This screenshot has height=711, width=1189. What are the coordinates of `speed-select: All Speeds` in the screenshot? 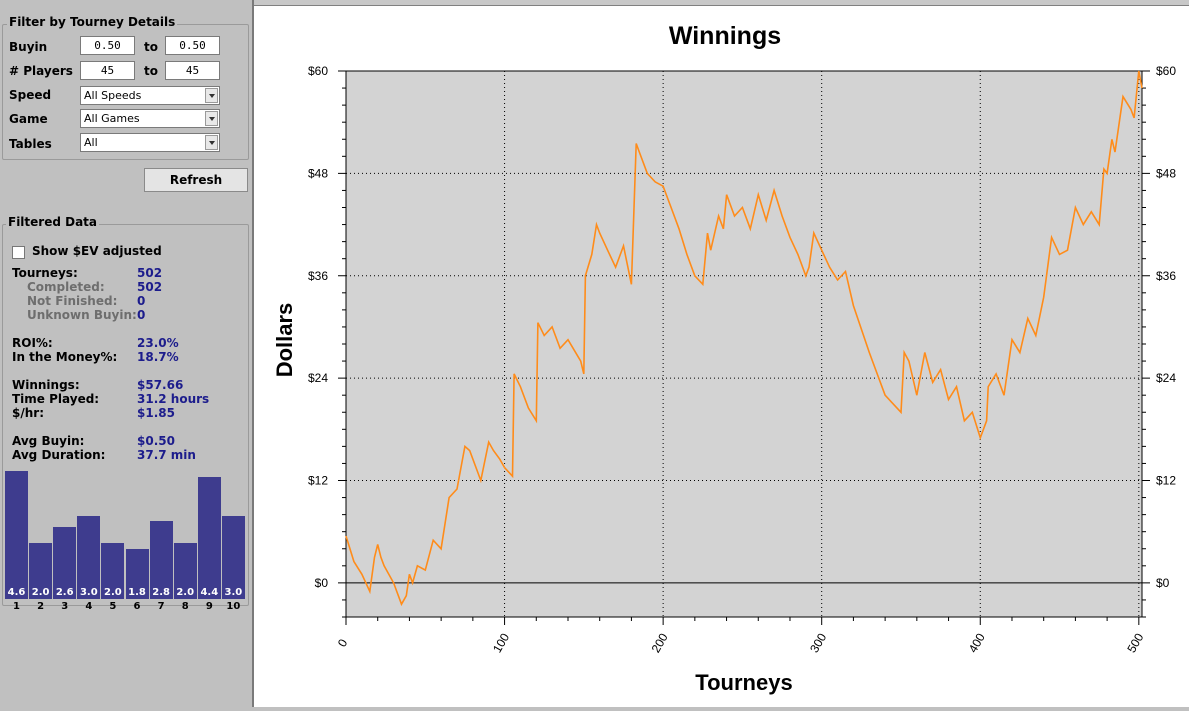 It's located at (150, 95).